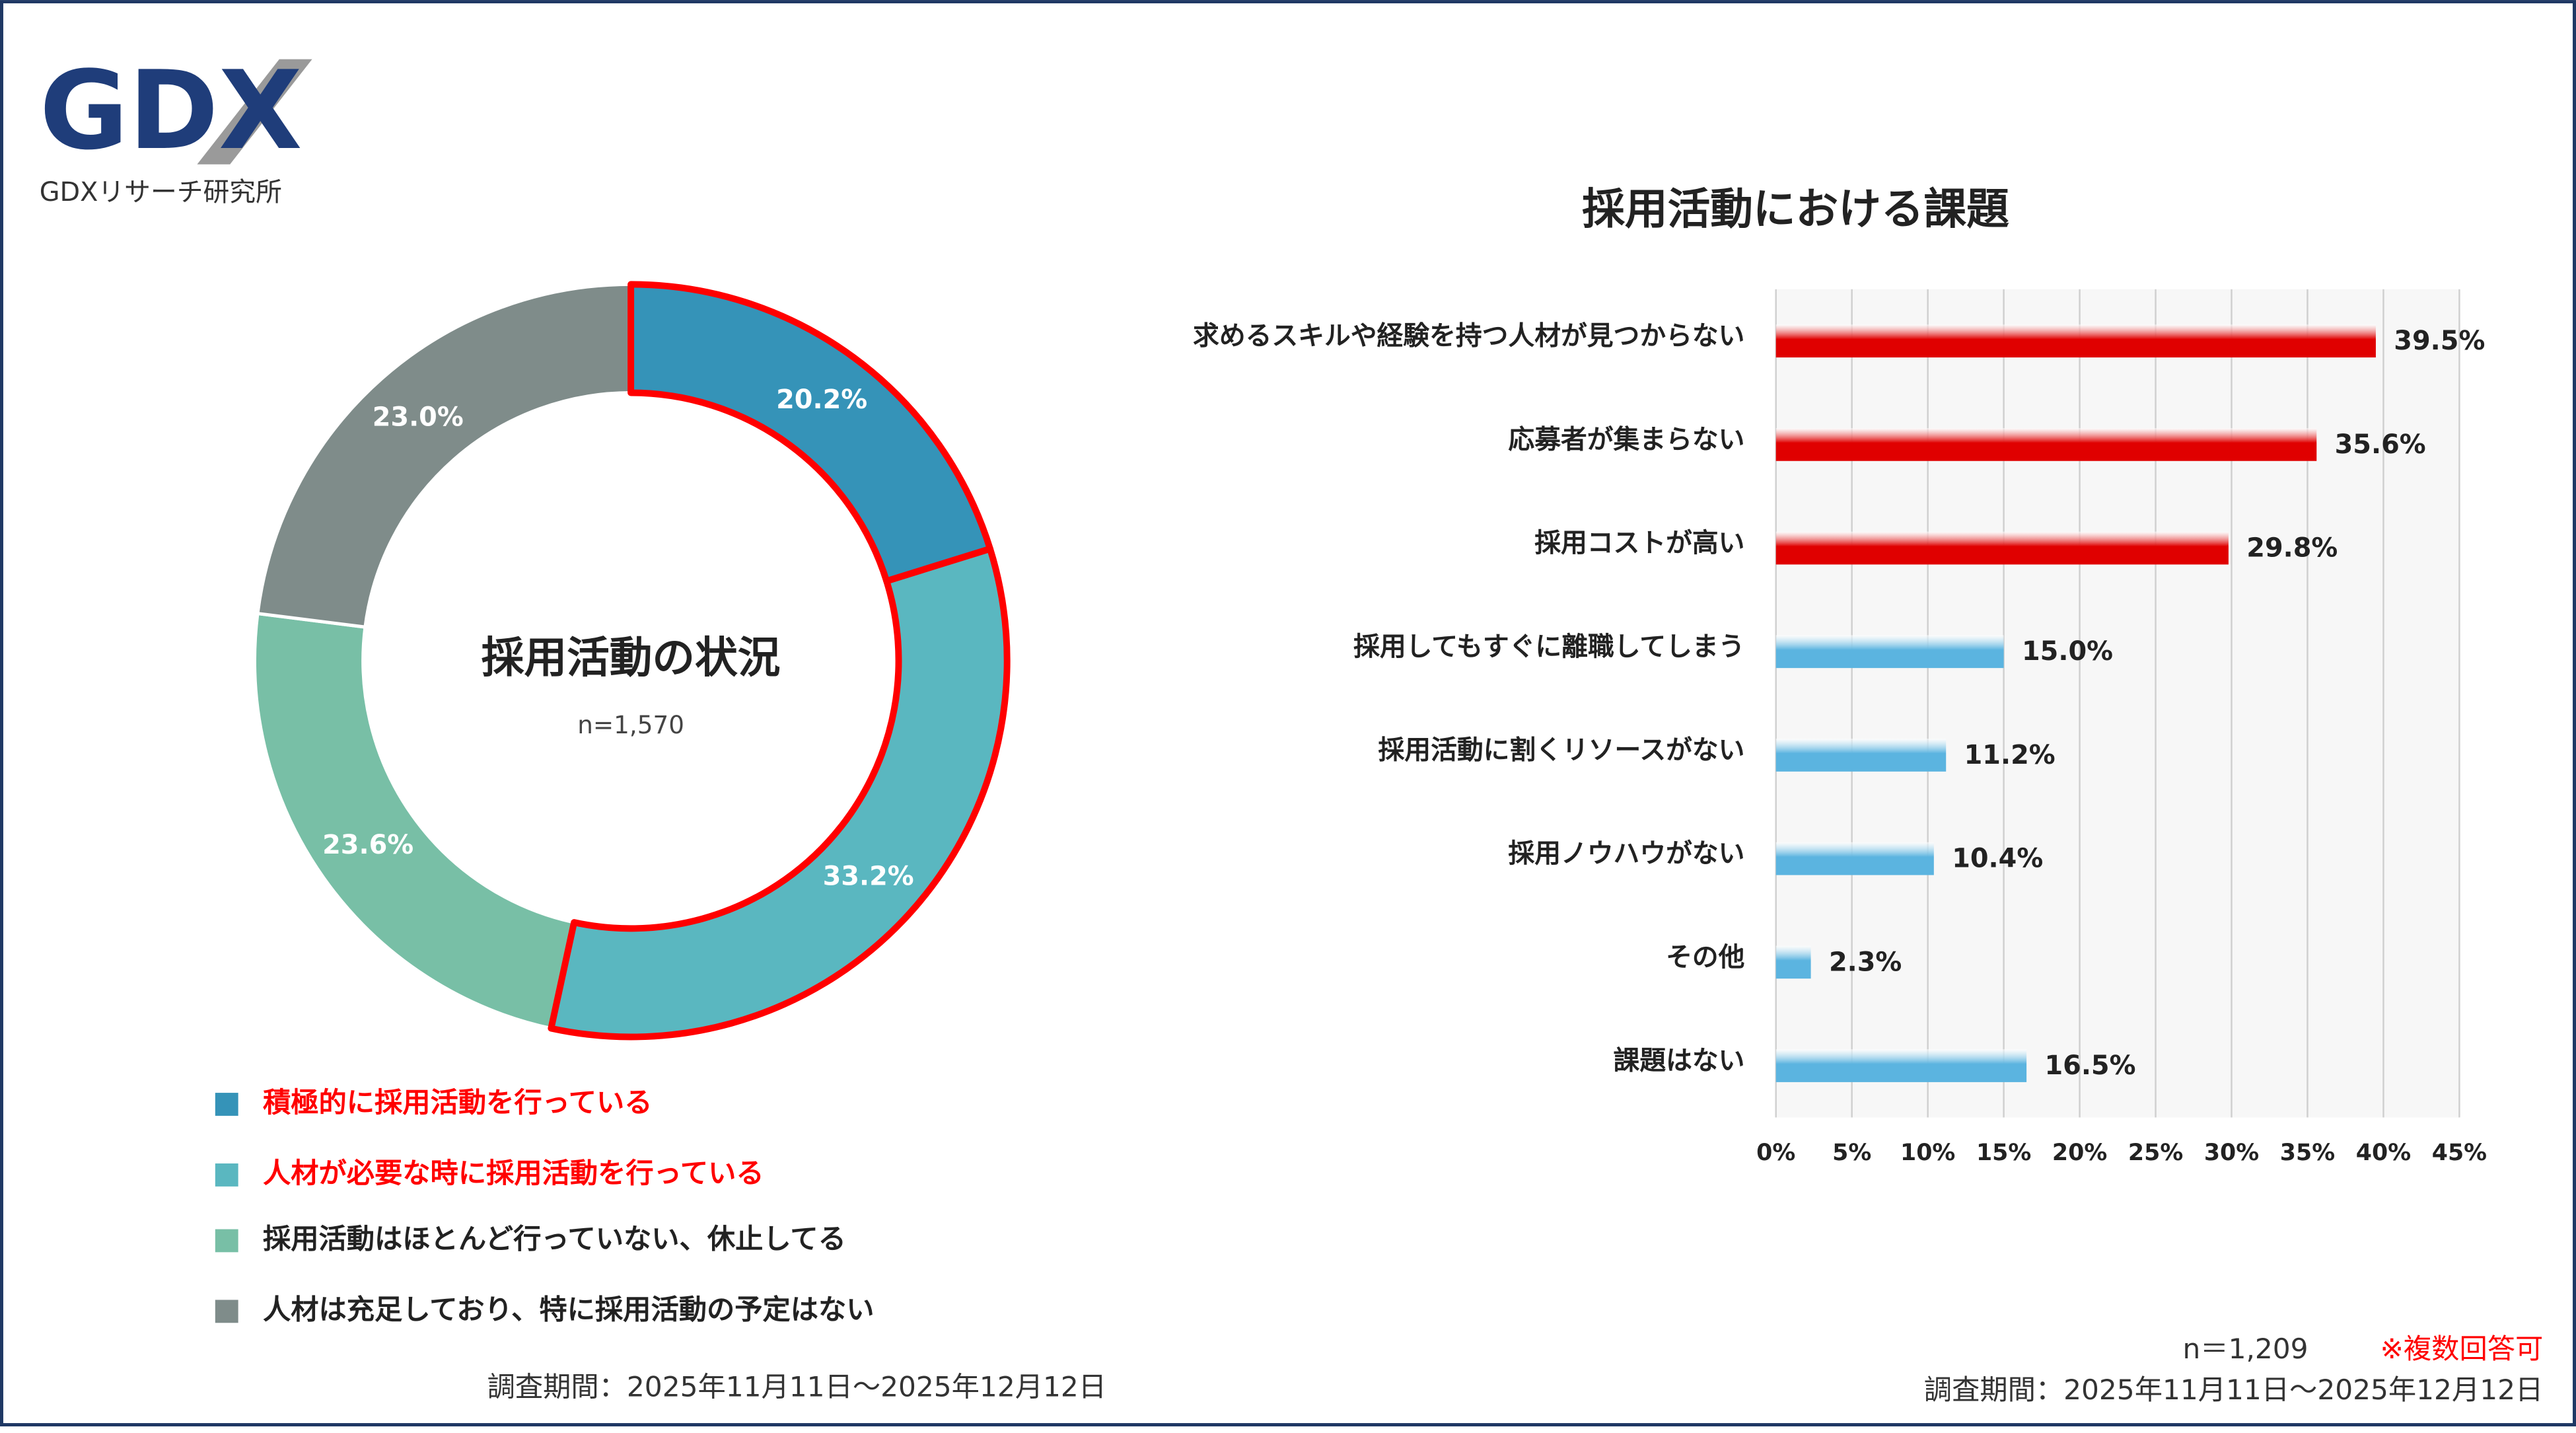 This screenshot has width=2576, height=1433. I want to click on logo-mark: GDX, so click(172, 111).